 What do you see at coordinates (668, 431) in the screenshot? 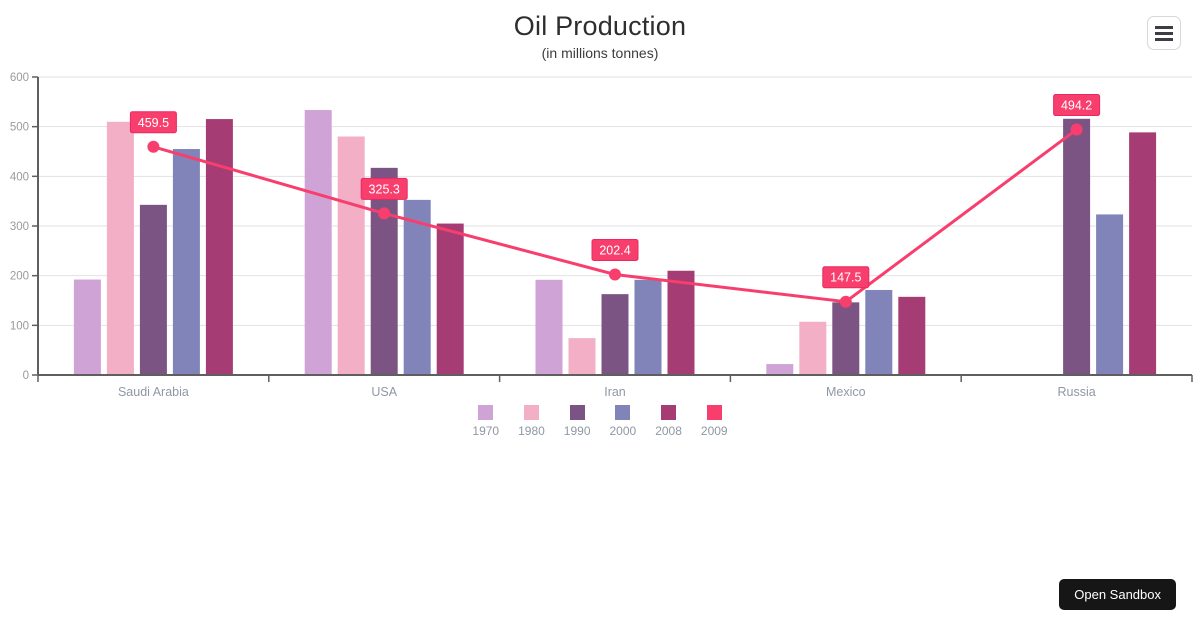
I see `legend-label-2008: 2008` at bounding box center [668, 431].